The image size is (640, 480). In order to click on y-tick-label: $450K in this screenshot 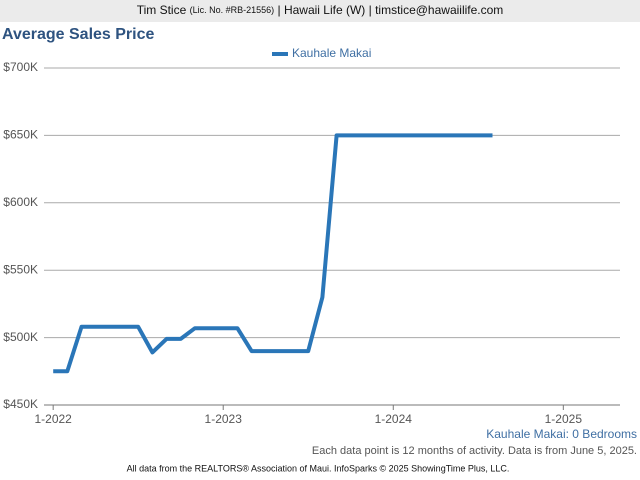, I will do `click(20, 404)`.